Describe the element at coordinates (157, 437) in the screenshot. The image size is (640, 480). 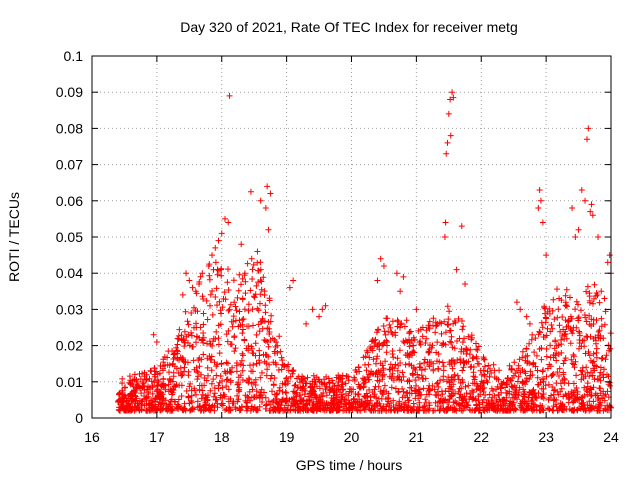
I see `x-tick-label: 17` at that location.